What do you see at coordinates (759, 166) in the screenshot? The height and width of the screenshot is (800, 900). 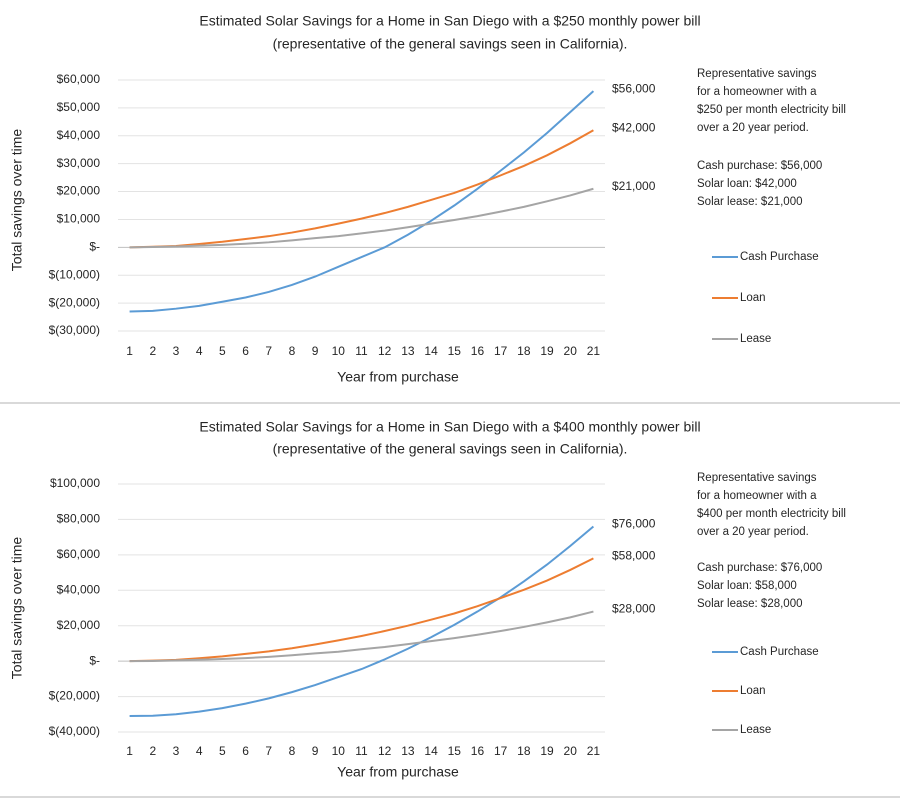 I see `annotation: Cash purchase: $56,000` at bounding box center [759, 166].